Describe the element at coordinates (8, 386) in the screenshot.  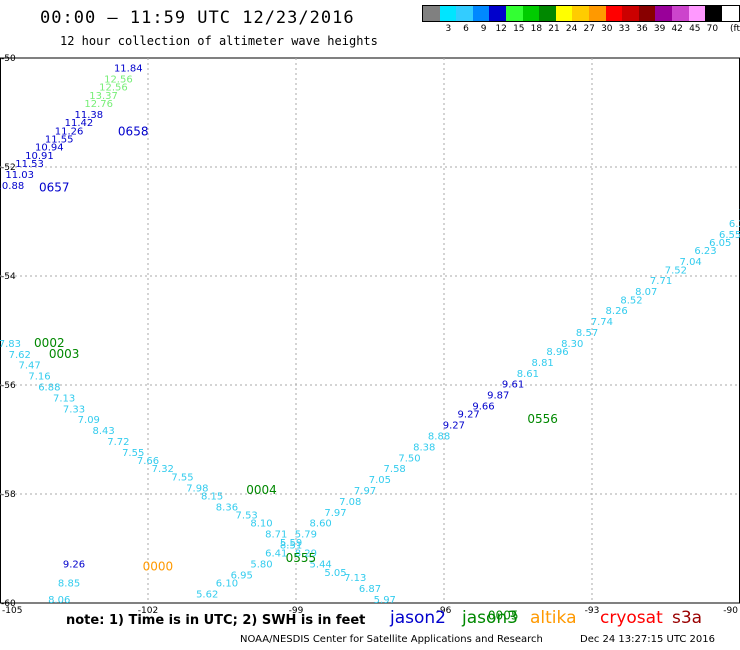
I see `lat-tick-label: -56` at that location.